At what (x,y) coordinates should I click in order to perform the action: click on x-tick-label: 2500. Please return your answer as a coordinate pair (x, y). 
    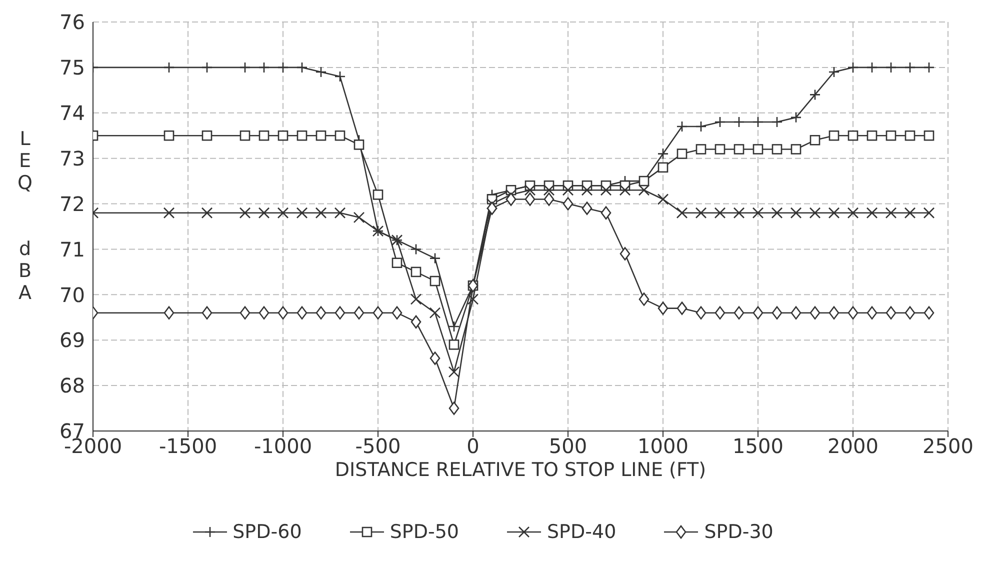
    Looking at the image, I should click on (948, 446).